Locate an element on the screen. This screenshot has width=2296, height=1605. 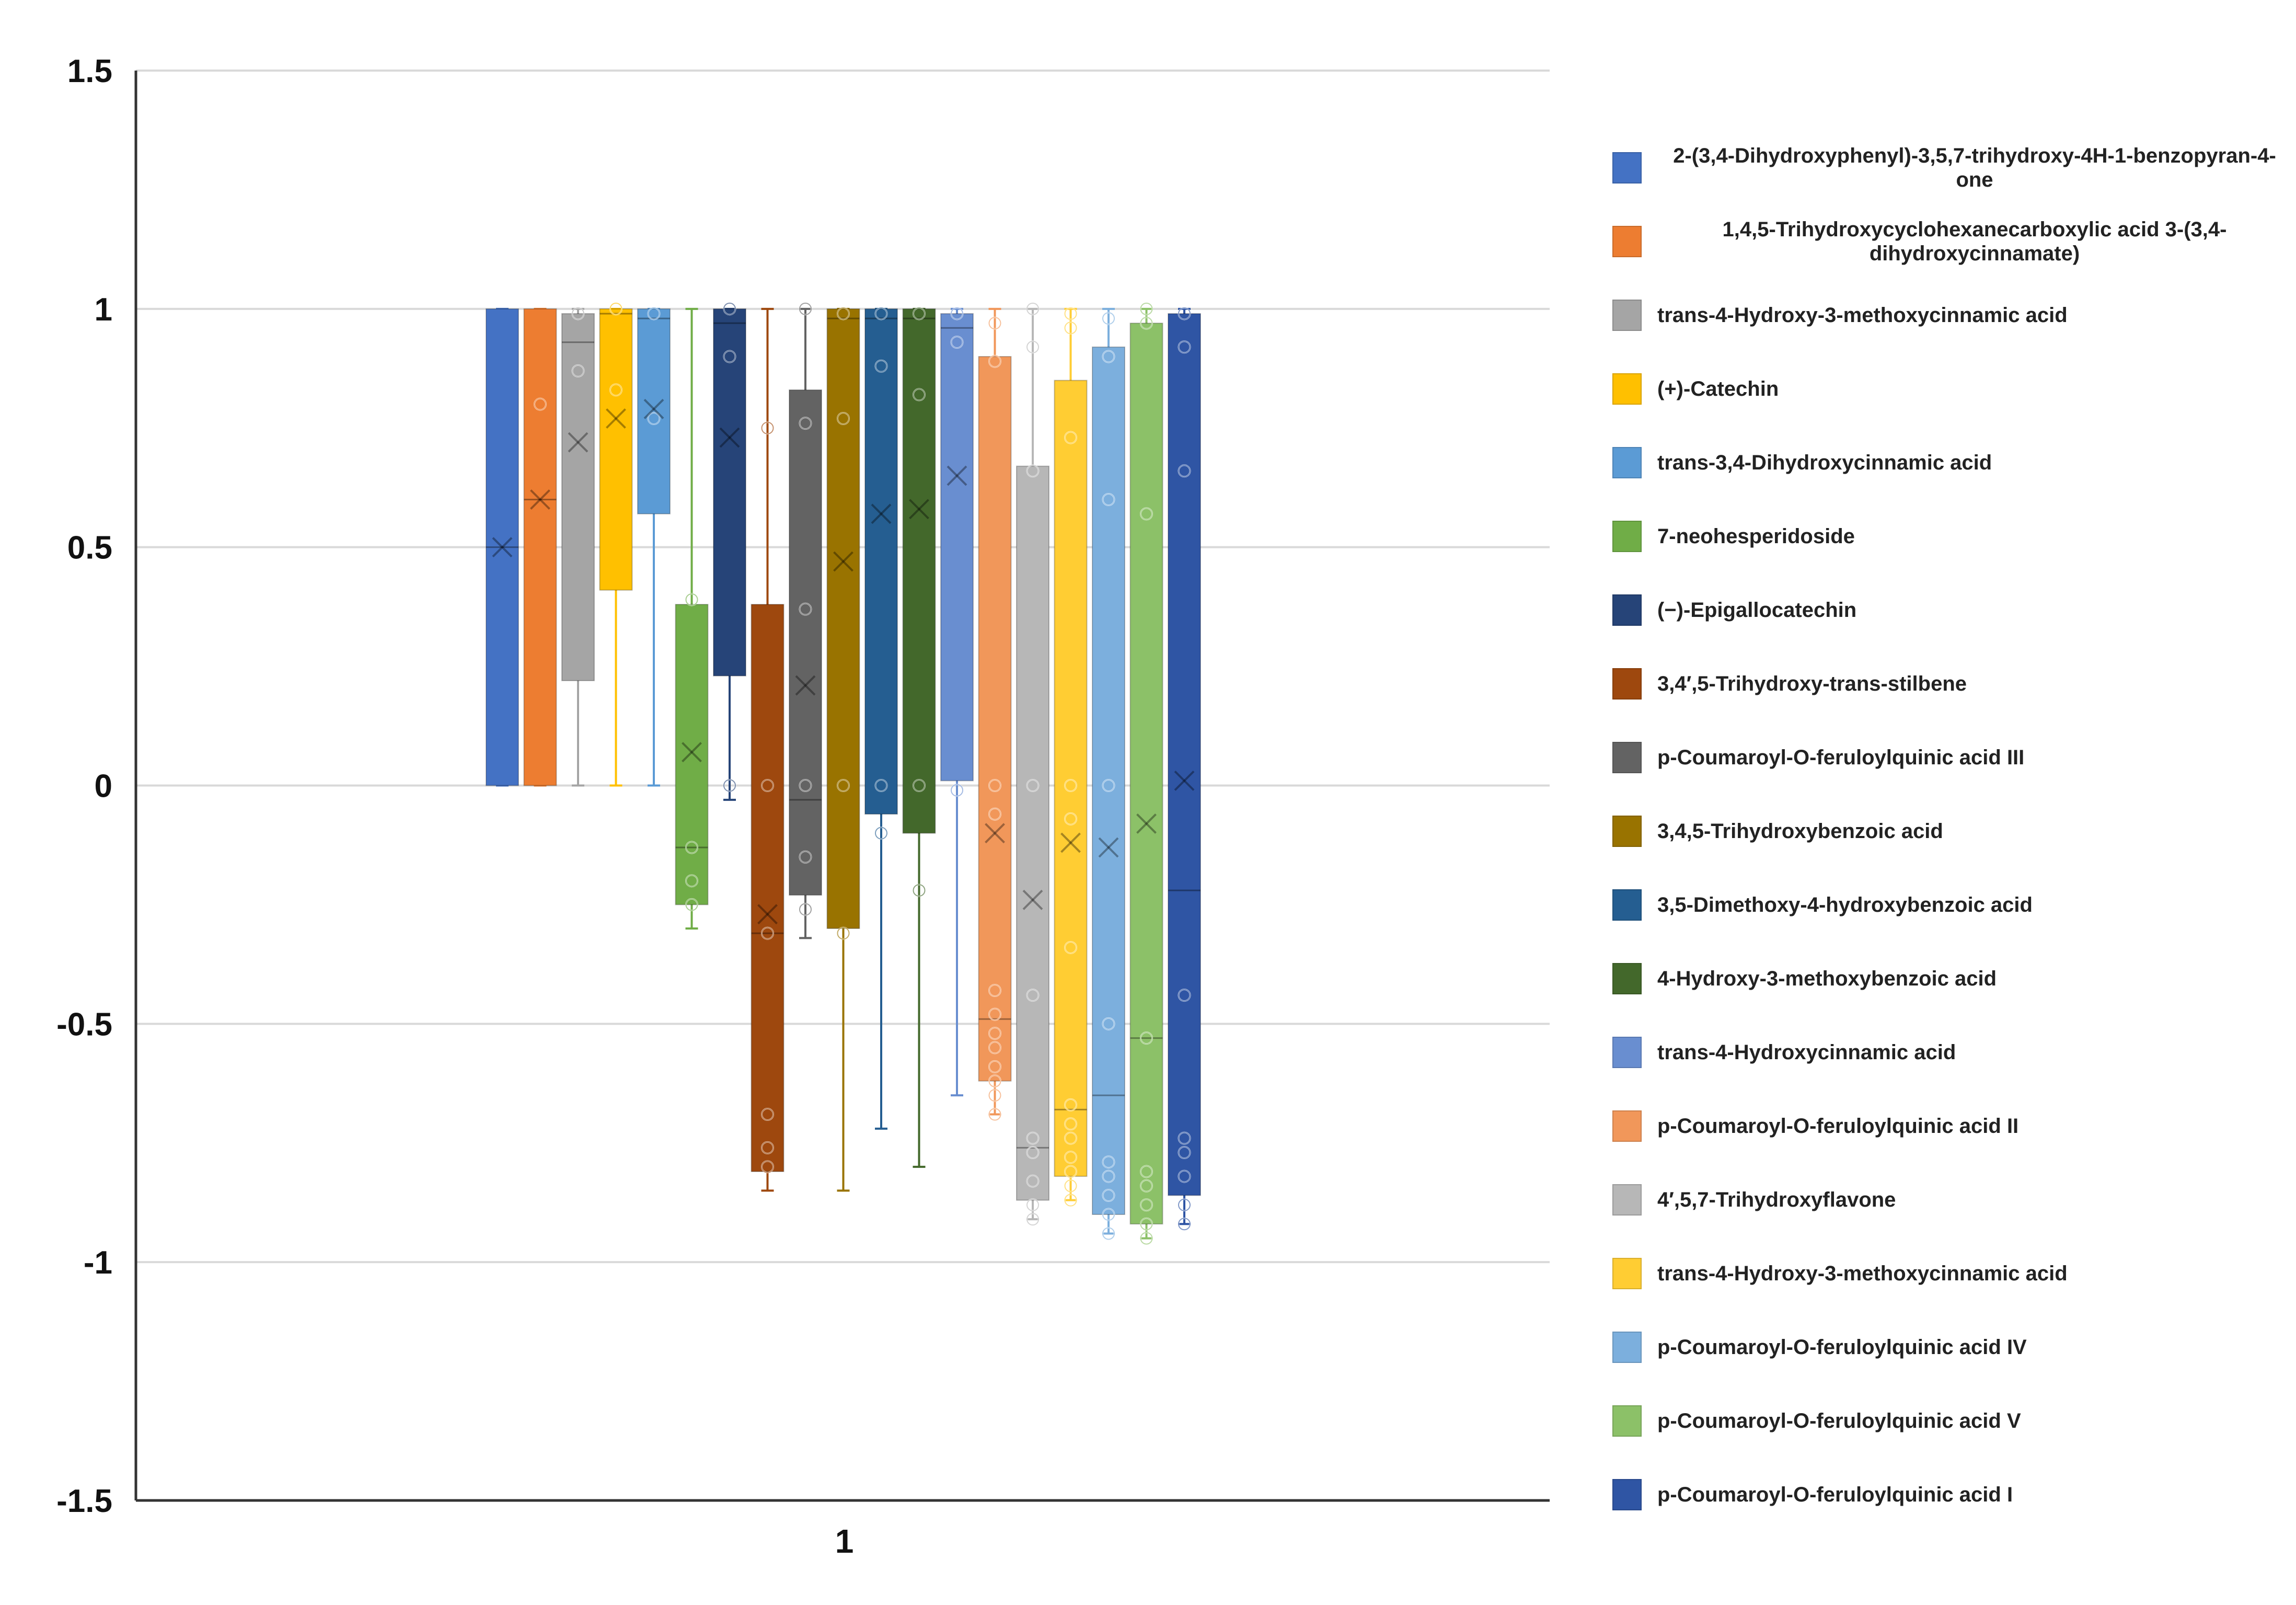
legend-label: p-Coumaroyl-O-feruloylquinic acid I is located at coordinates (1835, 1494).